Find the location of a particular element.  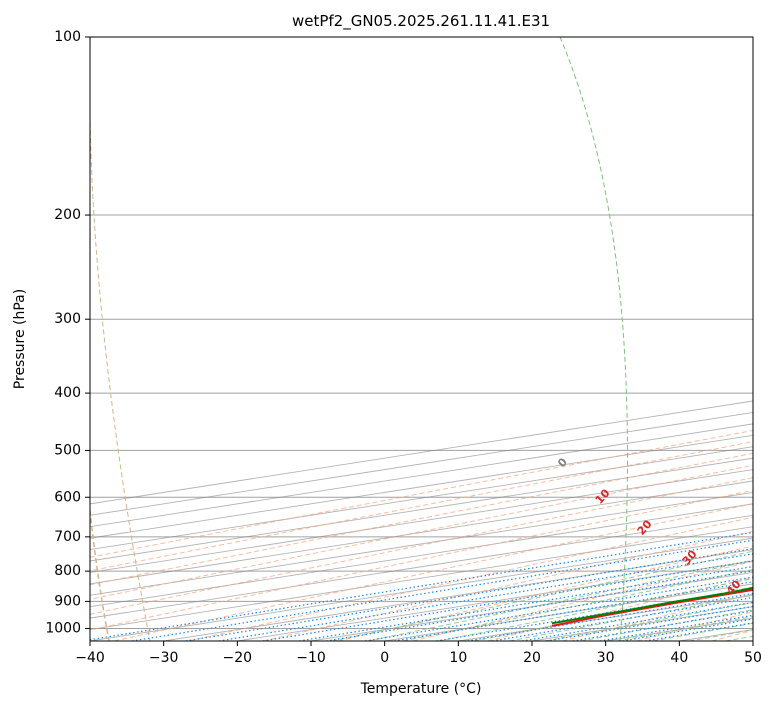

x-tick-label: 40 is located at coordinates (679, 658).